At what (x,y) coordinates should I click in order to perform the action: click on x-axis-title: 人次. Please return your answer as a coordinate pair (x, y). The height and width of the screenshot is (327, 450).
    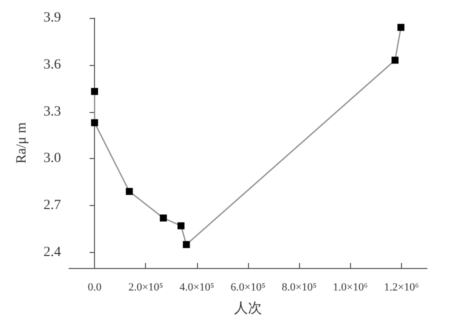
    Looking at the image, I should click on (248, 308).